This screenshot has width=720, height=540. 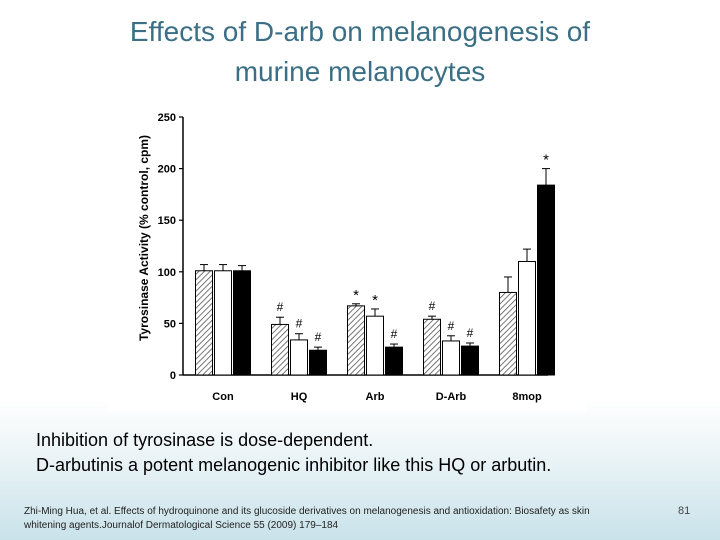 What do you see at coordinates (356, 295) in the screenshot?
I see `significance-mark-arb-1: *` at bounding box center [356, 295].